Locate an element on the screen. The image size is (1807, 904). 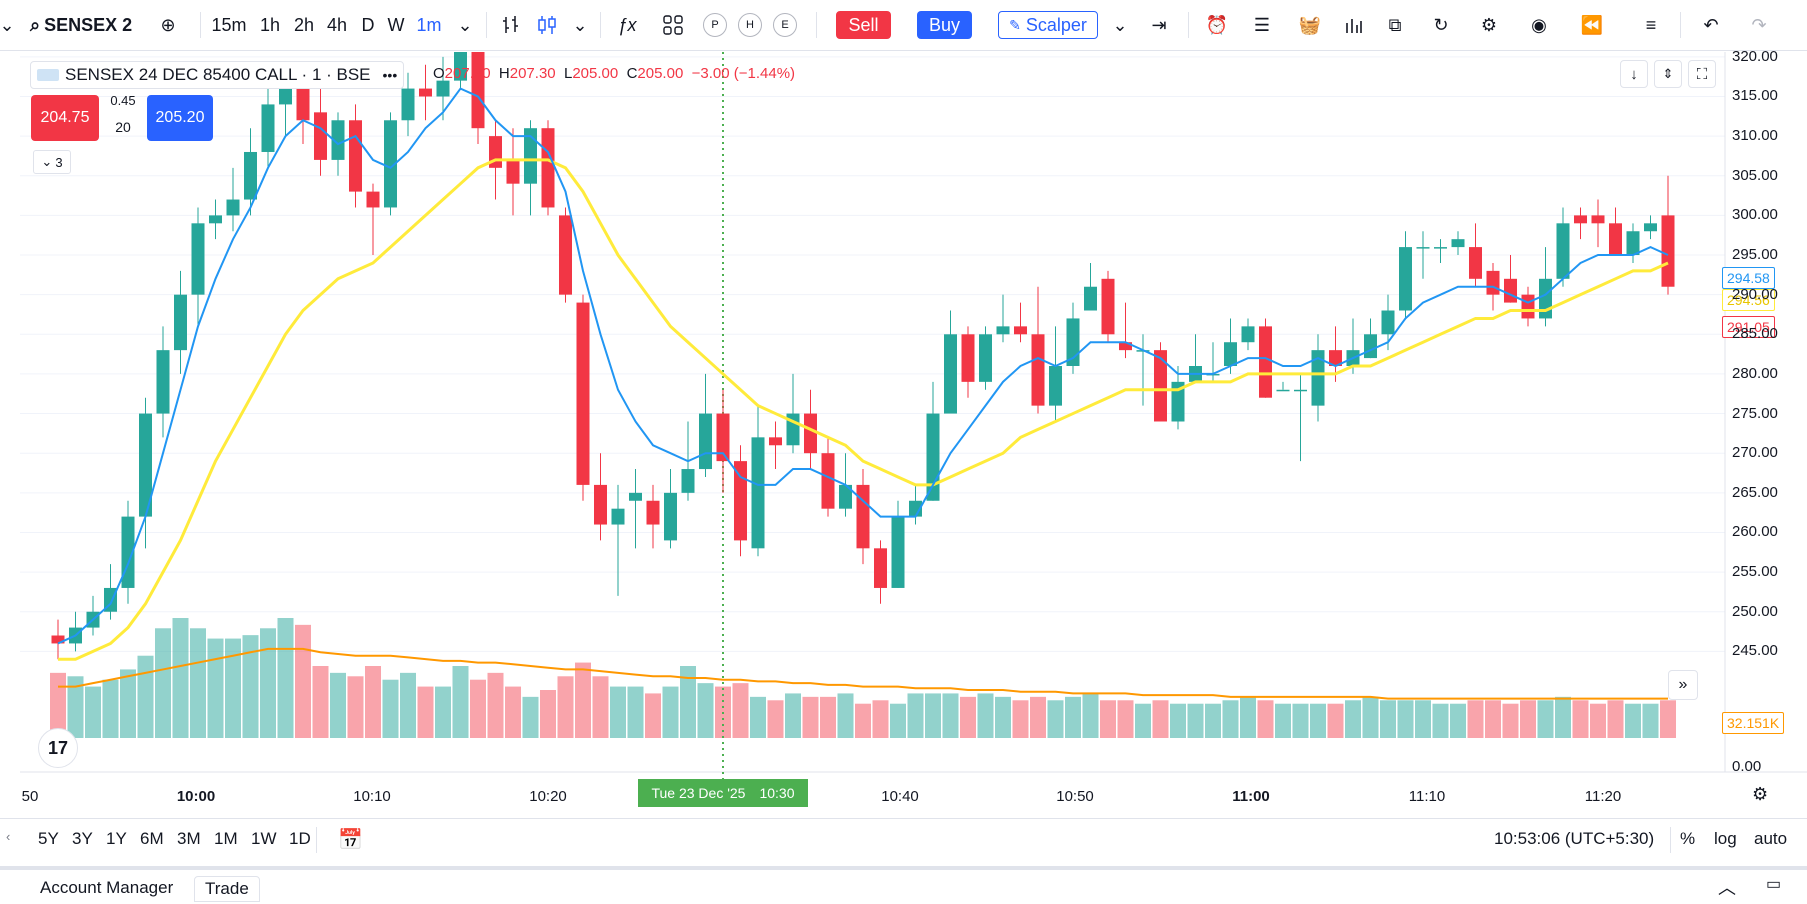
scroll-down-icon: ↓ is located at coordinates (1634, 74).